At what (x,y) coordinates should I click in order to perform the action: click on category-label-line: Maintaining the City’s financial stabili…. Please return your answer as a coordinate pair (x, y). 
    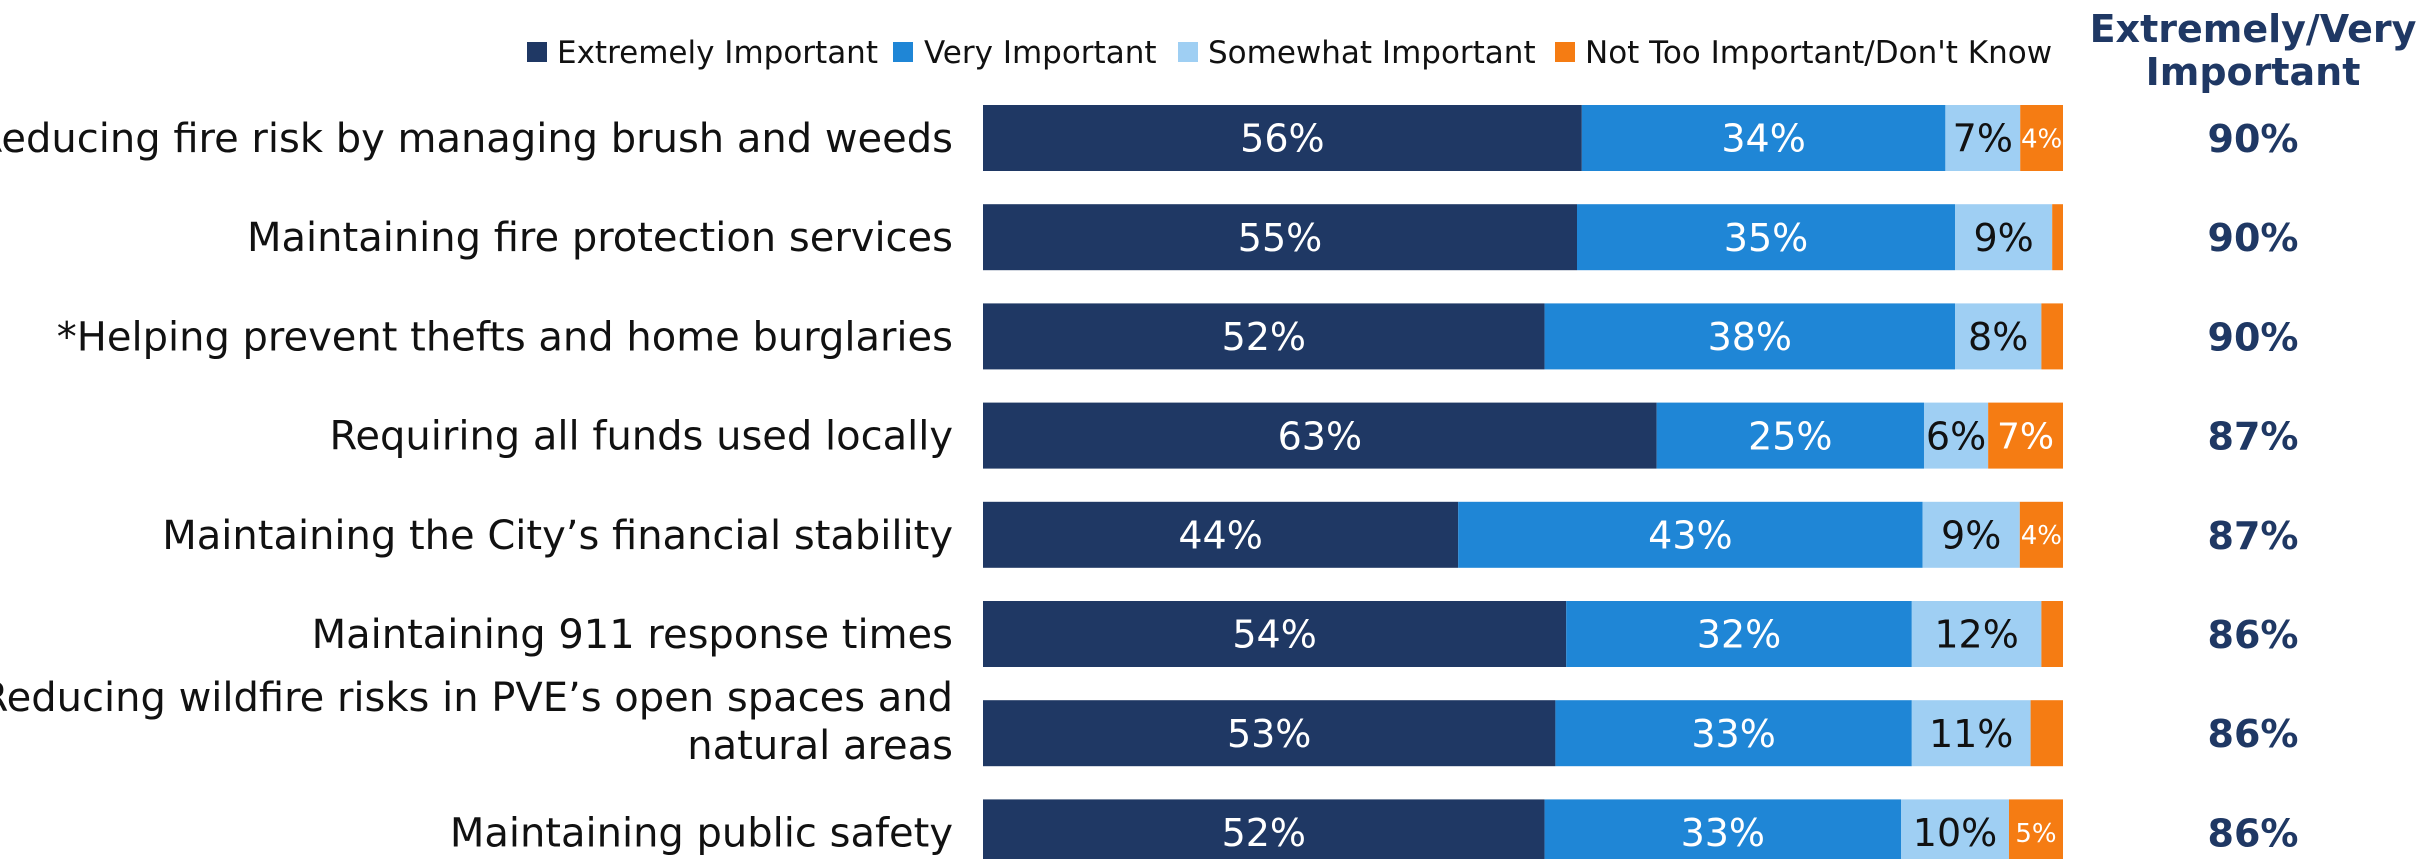
    Looking at the image, I should click on (557, 536).